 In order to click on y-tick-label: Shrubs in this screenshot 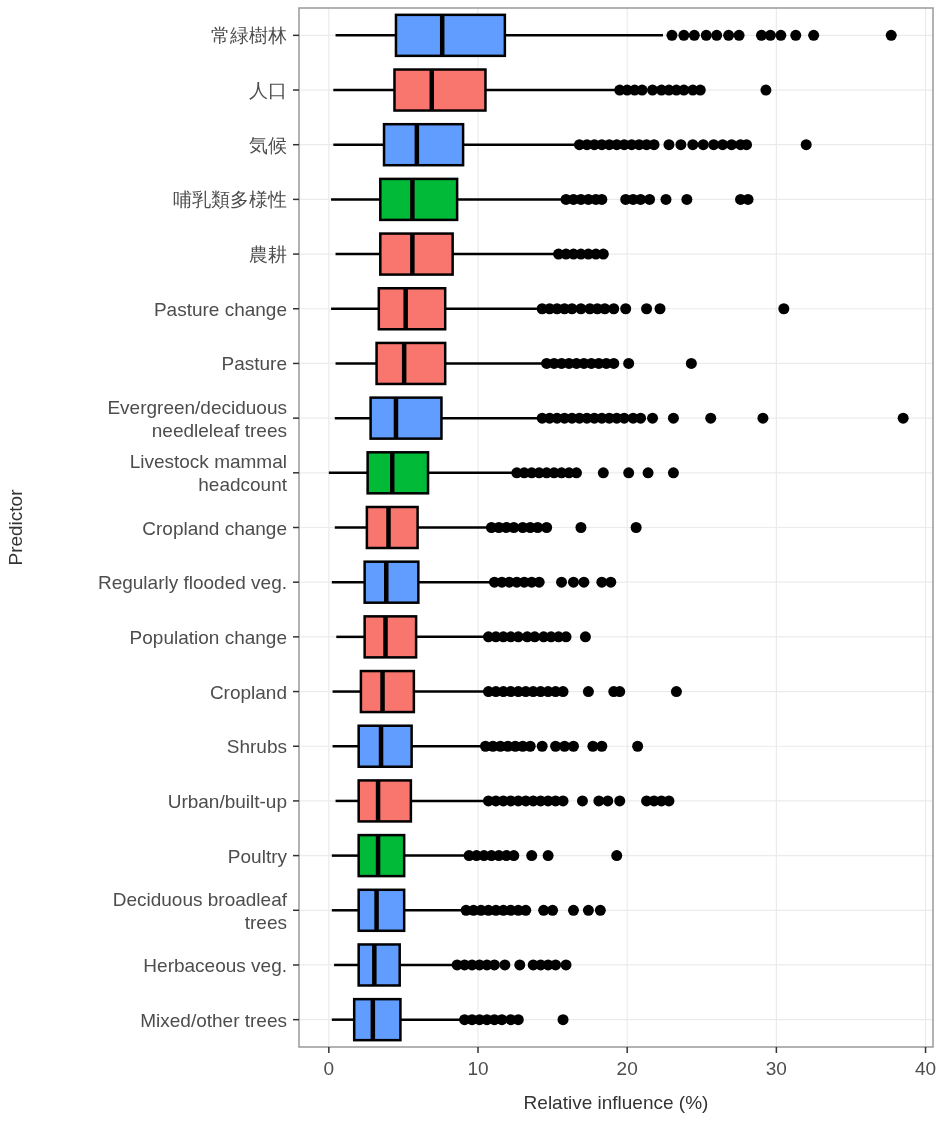, I will do `click(256, 747)`.